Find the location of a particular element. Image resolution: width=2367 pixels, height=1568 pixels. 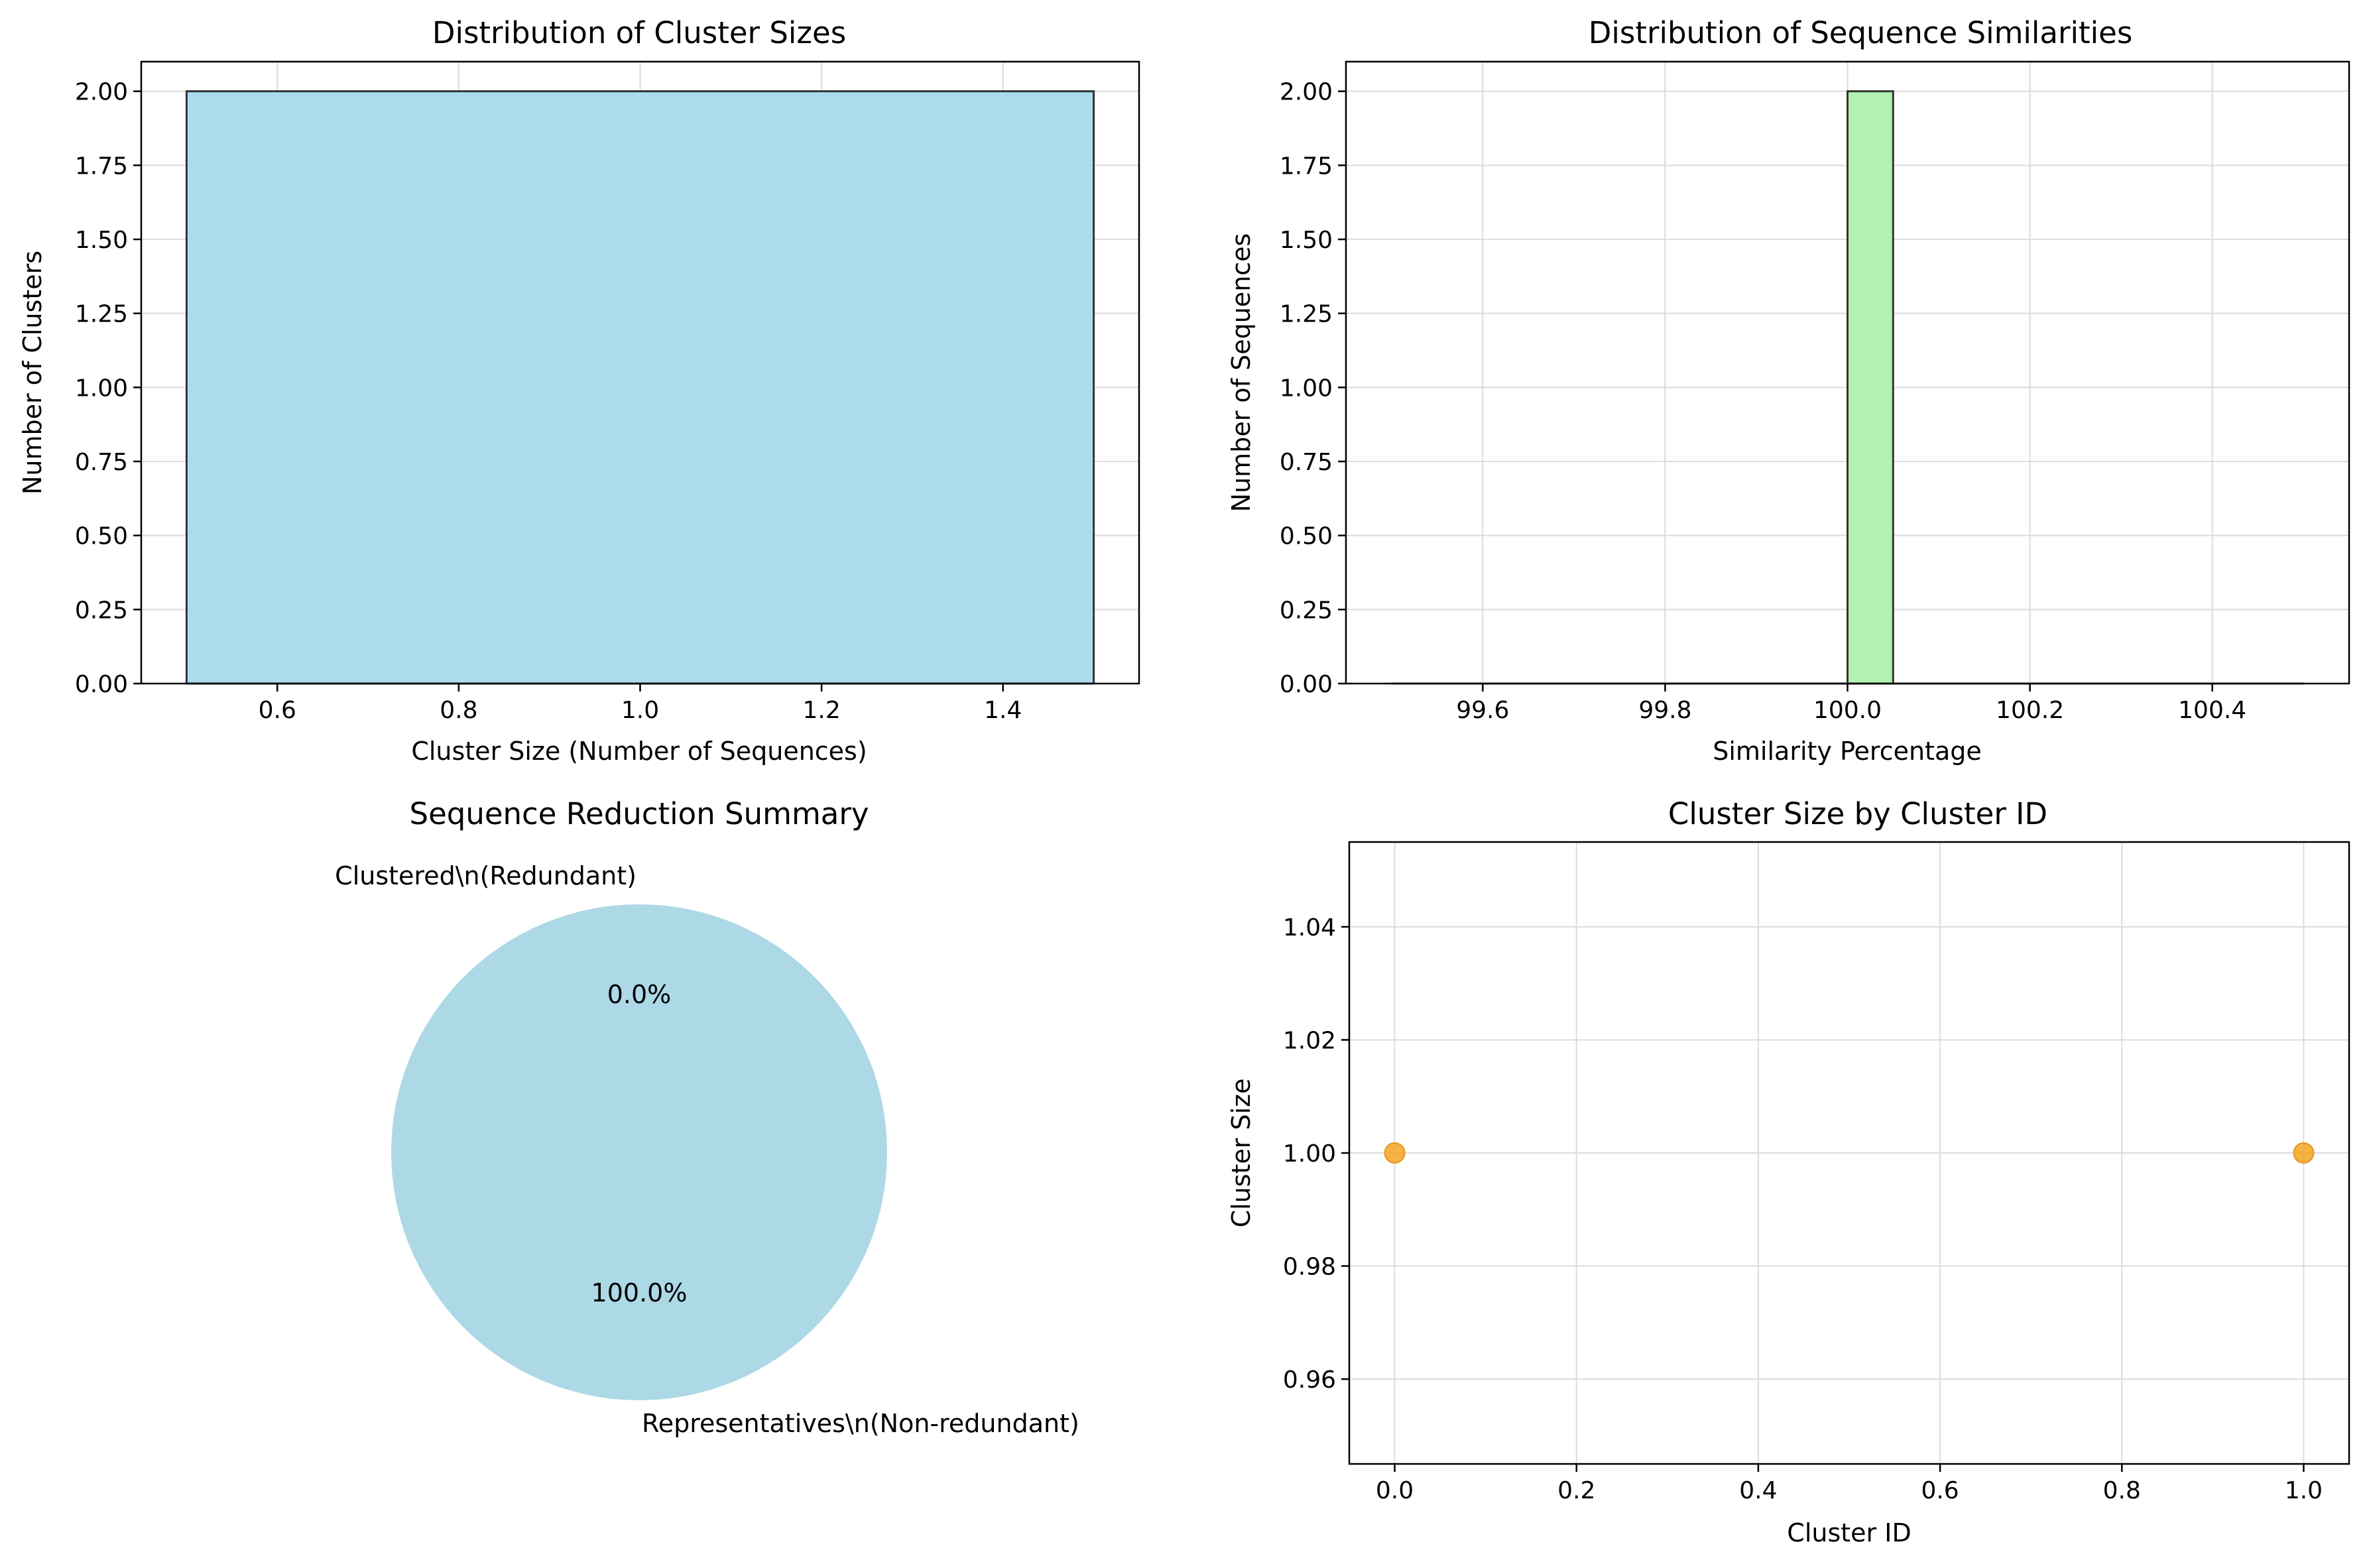

pie-percent-label: 0.0% is located at coordinates (639, 994).